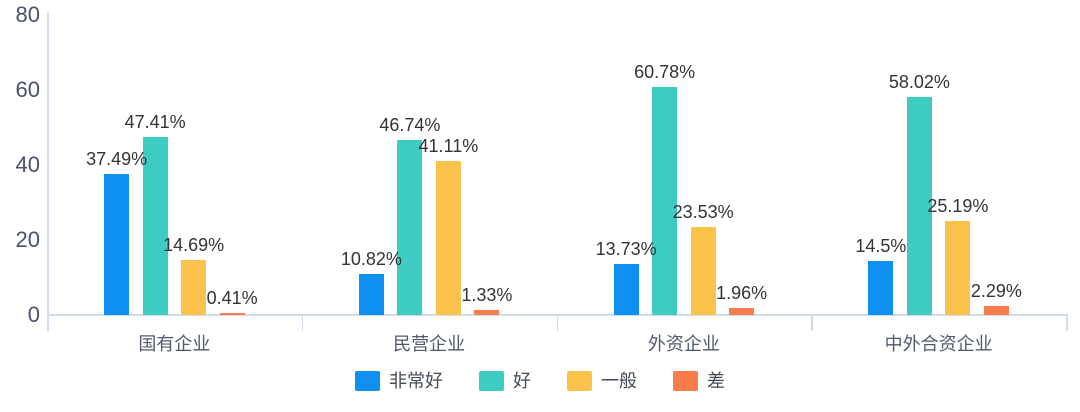 The image size is (1080, 412). Describe the element at coordinates (703, 211) in the screenshot. I see `bar-value-label: 23.53%` at that location.